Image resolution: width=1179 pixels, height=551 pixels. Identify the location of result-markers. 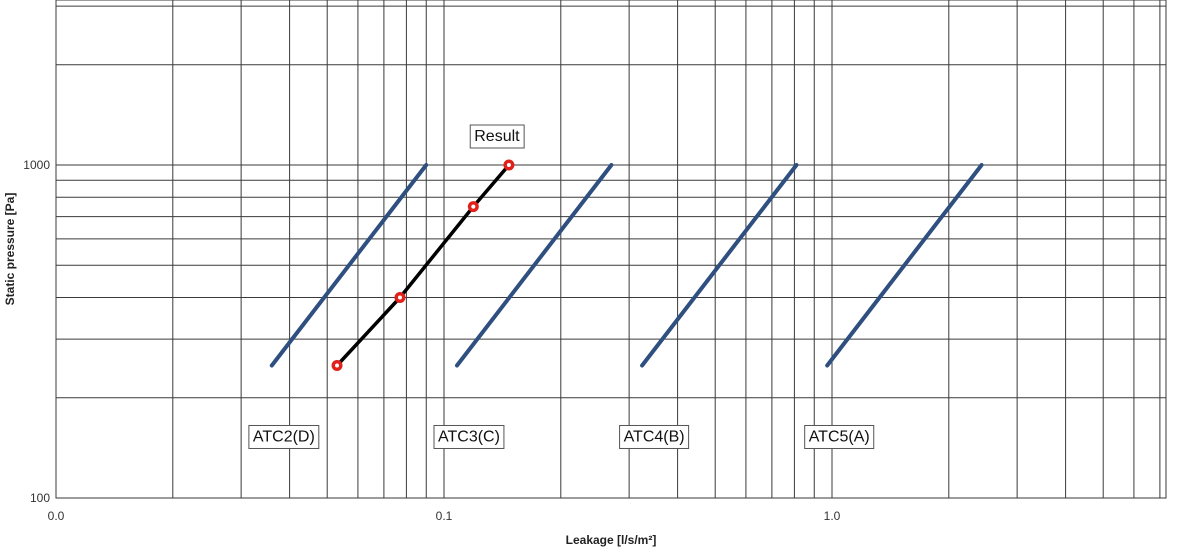
(423, 265).